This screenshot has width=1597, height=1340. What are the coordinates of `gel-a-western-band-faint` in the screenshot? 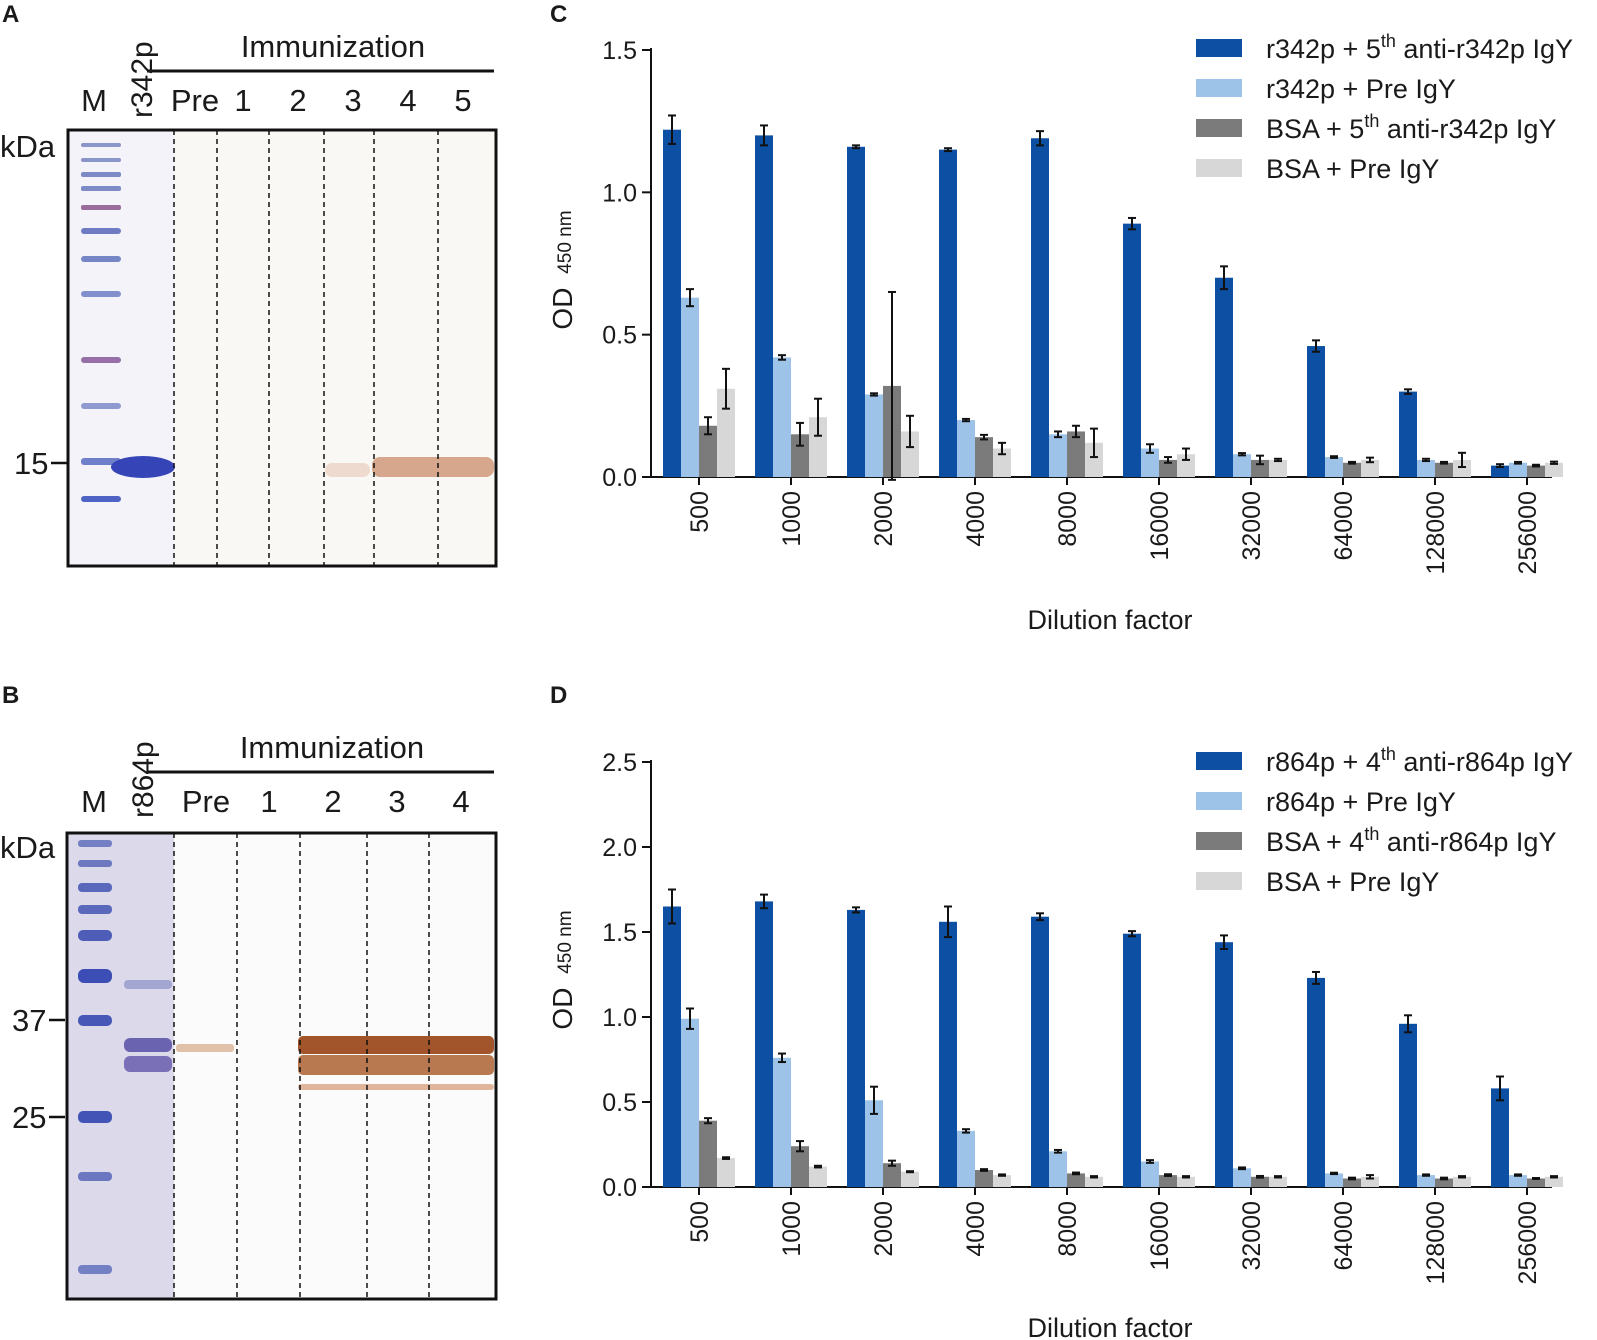 It's located at (347, 470).